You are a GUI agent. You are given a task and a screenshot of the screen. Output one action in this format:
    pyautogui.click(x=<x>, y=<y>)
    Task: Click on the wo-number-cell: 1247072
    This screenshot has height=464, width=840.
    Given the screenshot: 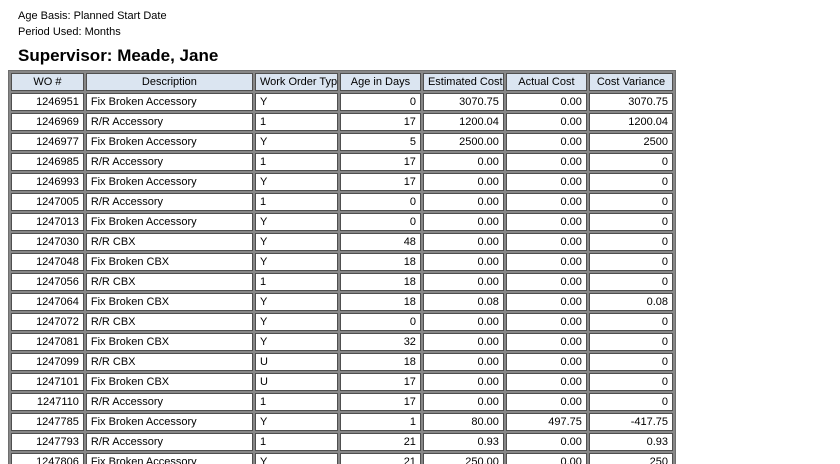 What is the action you would take?
    pyautogui.click(x=47, y=322)
    